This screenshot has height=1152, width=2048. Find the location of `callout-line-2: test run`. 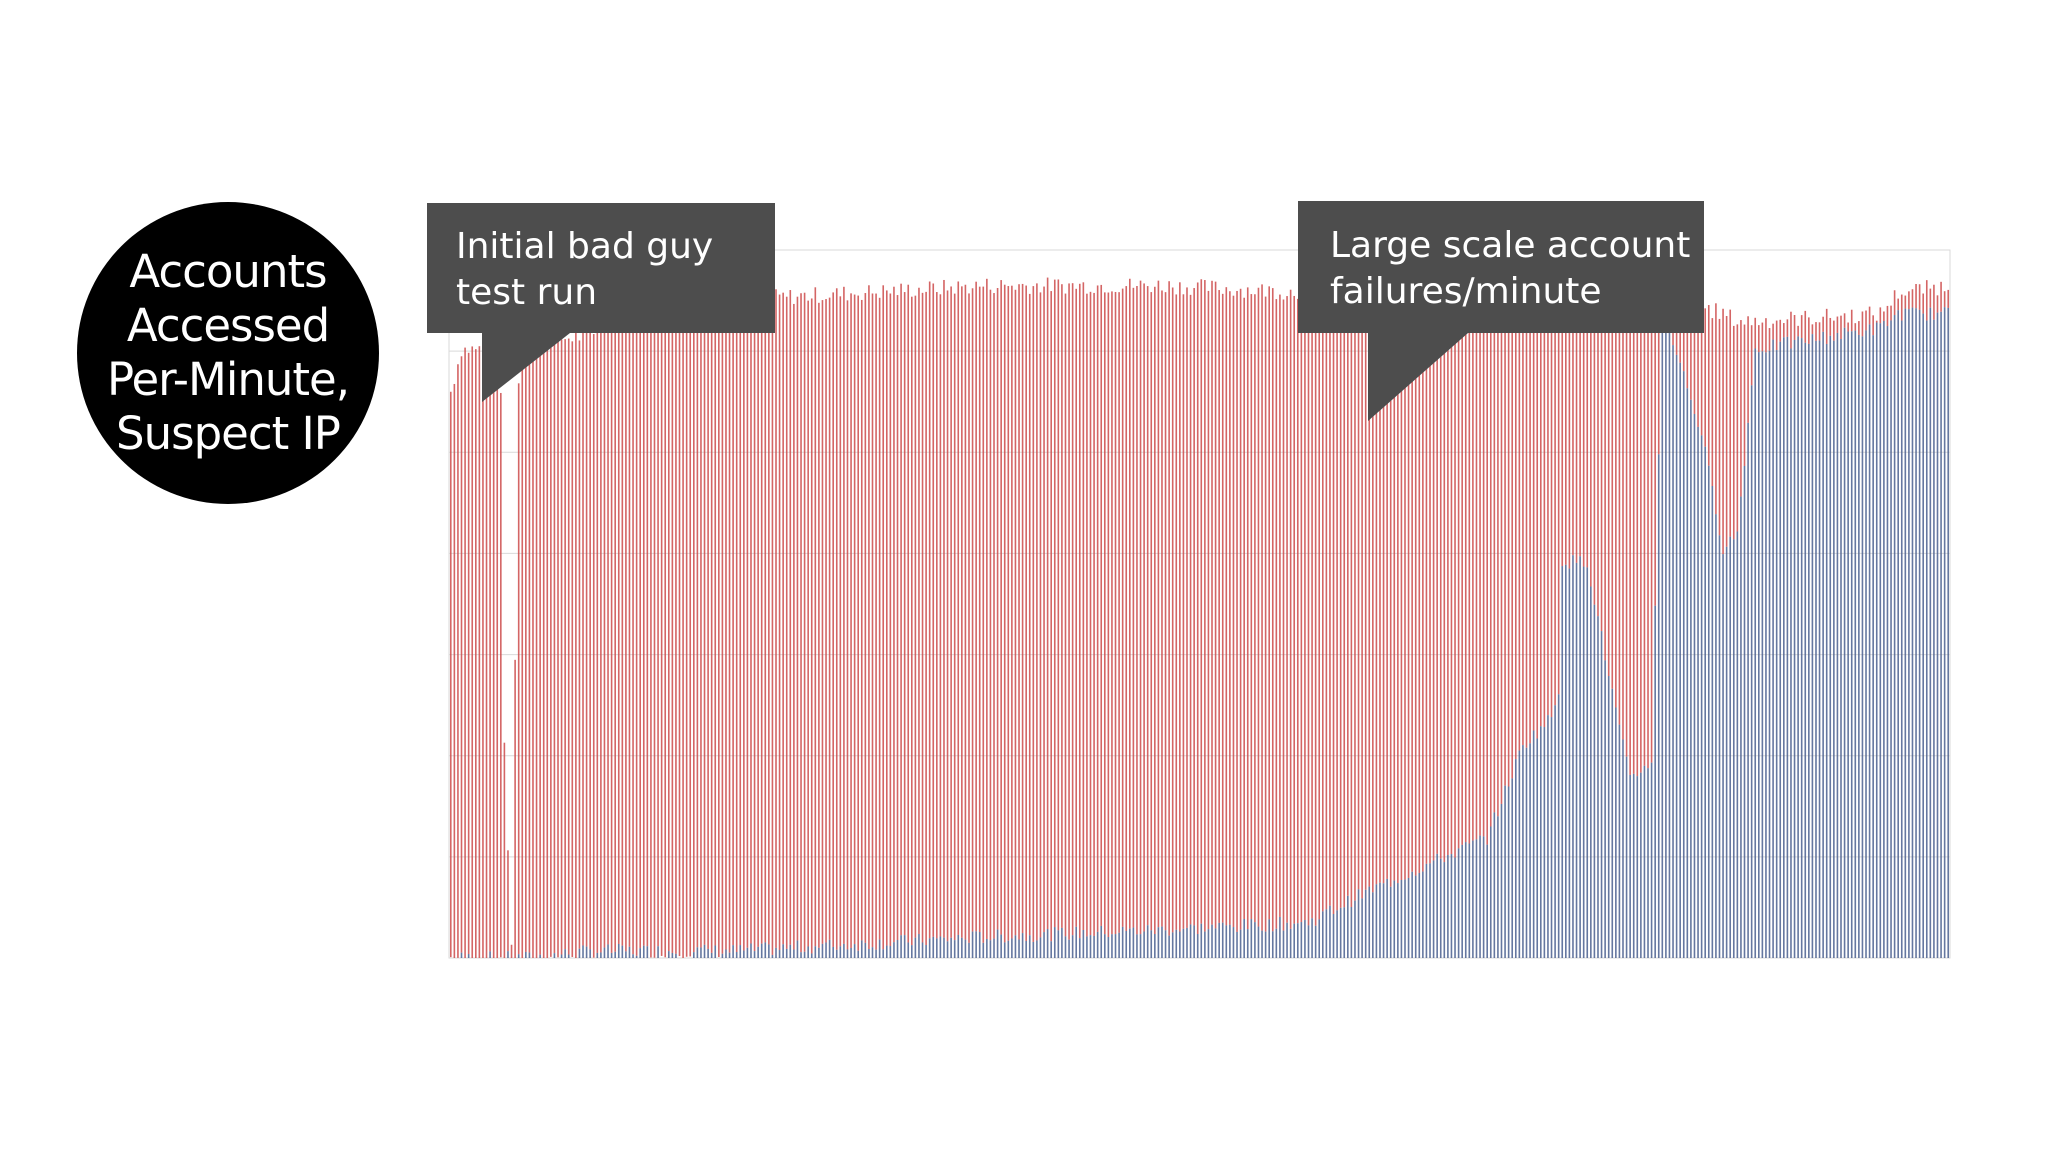

callout-line-2: test run is located at coordinates (526, 292).